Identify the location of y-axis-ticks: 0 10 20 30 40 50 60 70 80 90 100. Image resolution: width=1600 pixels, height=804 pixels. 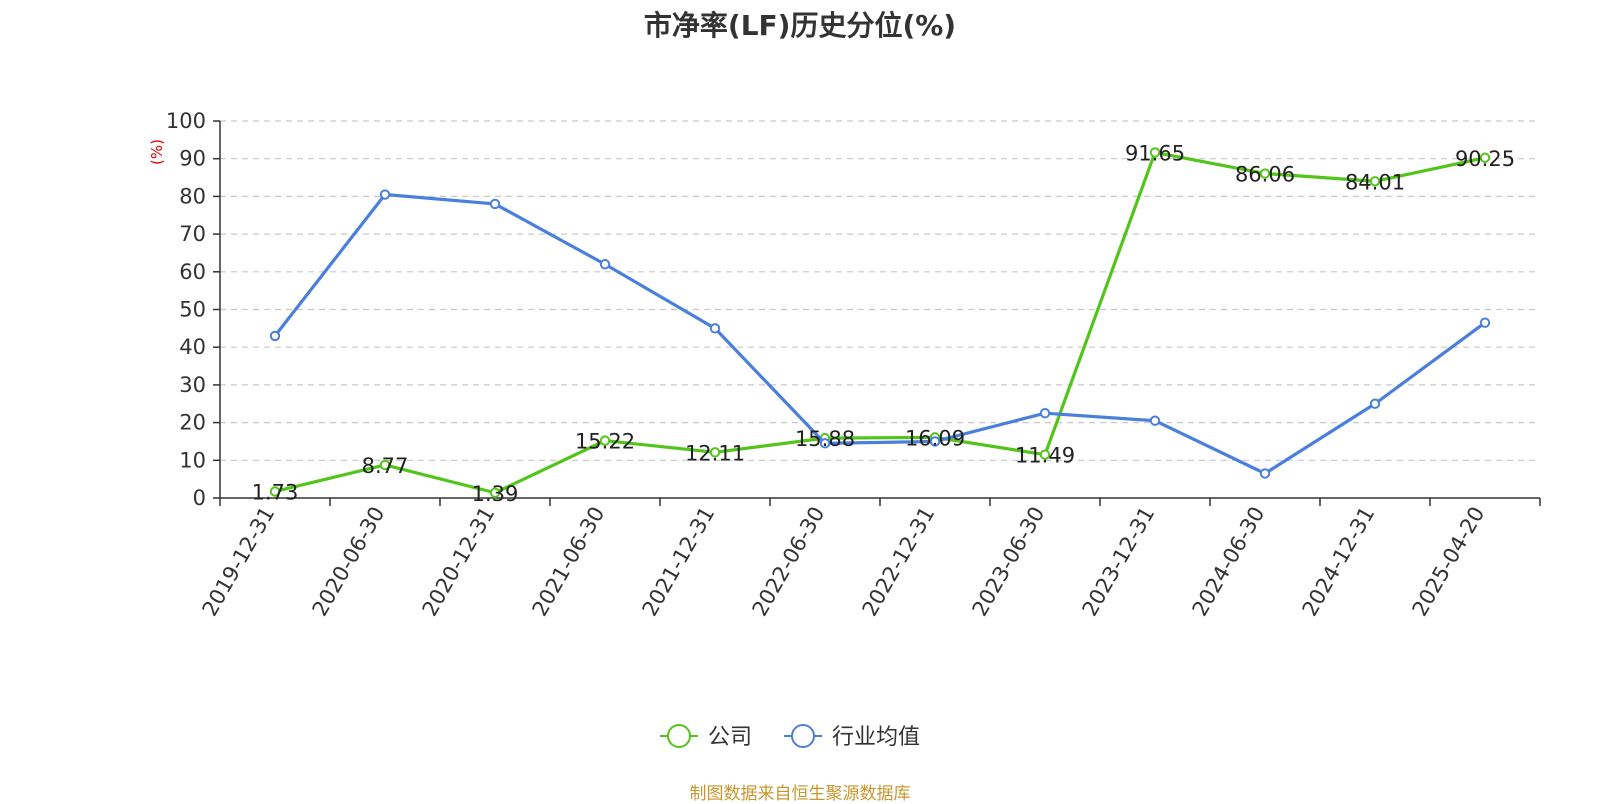
(193, 309).